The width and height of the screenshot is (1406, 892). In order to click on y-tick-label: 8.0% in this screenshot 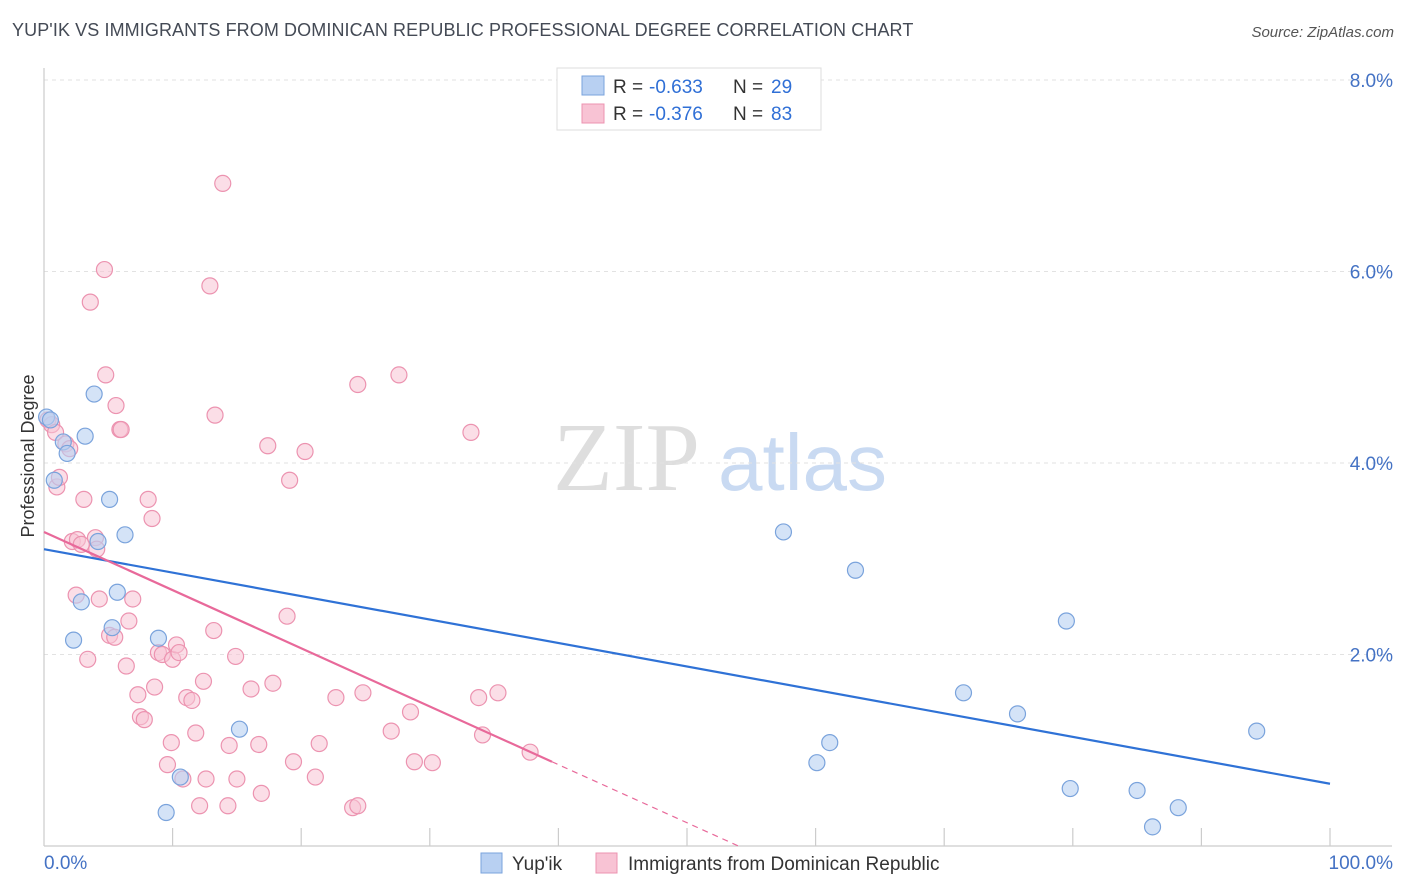, I will do `click(1371, 81)`.